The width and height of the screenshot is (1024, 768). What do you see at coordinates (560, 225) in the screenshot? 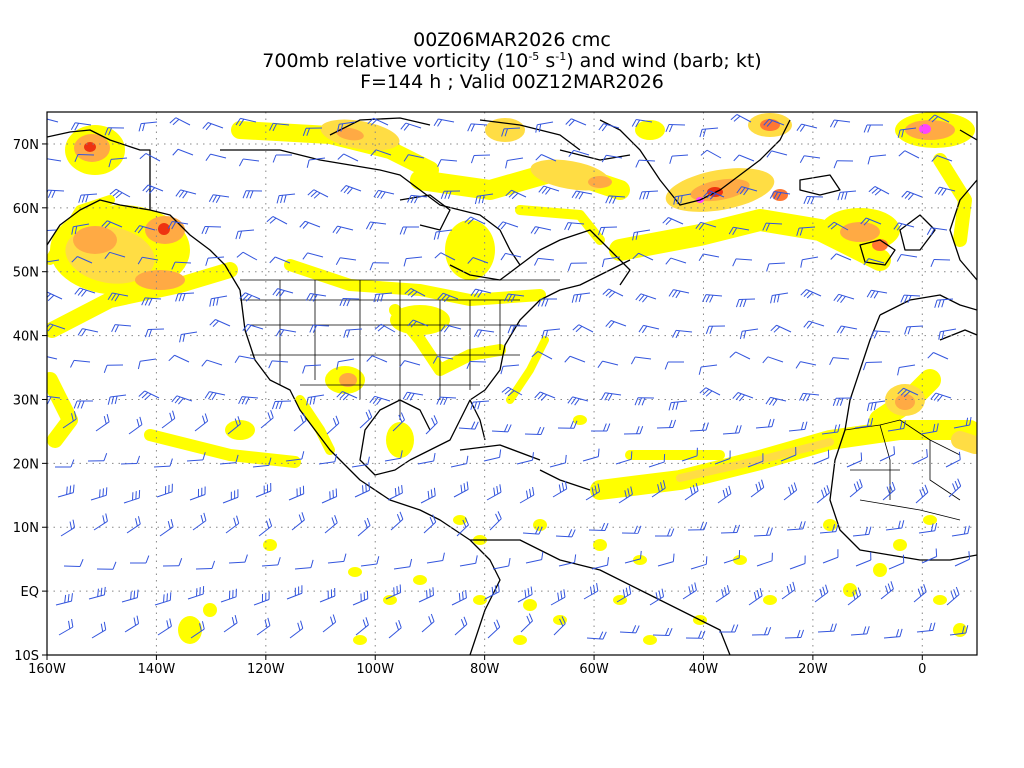
I see `vorticity-band` at bounding box center [560, 225].